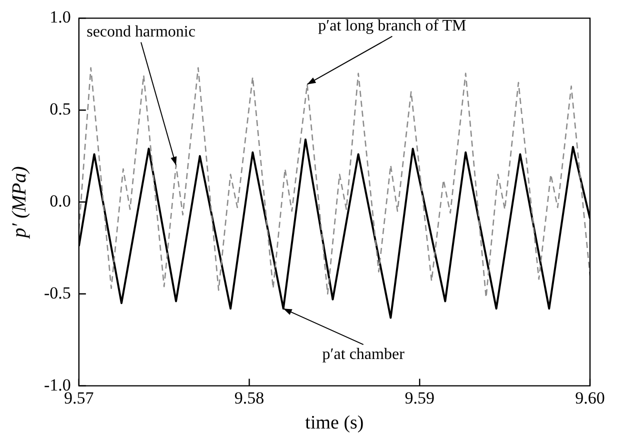  Describe the element at coordinates (60, 200) in the screenshot. I see `y-tick-label: 0.0` at that location.